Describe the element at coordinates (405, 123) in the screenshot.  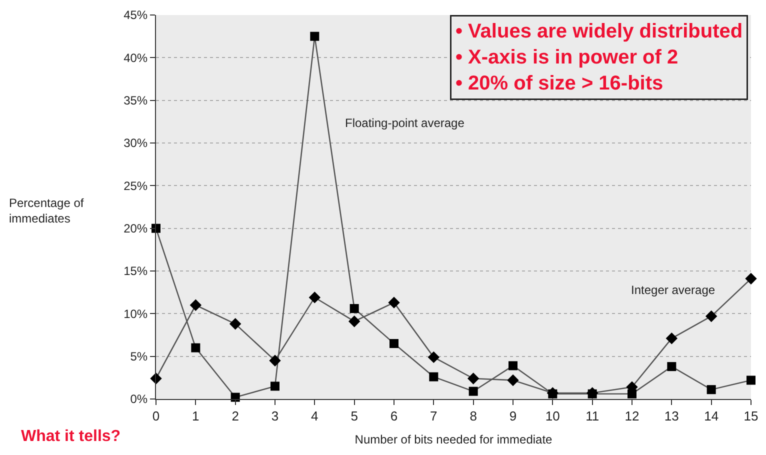
I see `series-label: Floating-point average` at that location.